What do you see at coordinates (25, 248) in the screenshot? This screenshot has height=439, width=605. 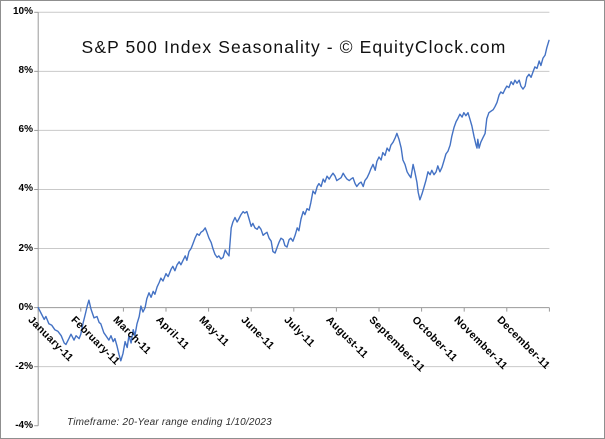 I see `y-axis-label: 2%` at bounding box center [25, 248].